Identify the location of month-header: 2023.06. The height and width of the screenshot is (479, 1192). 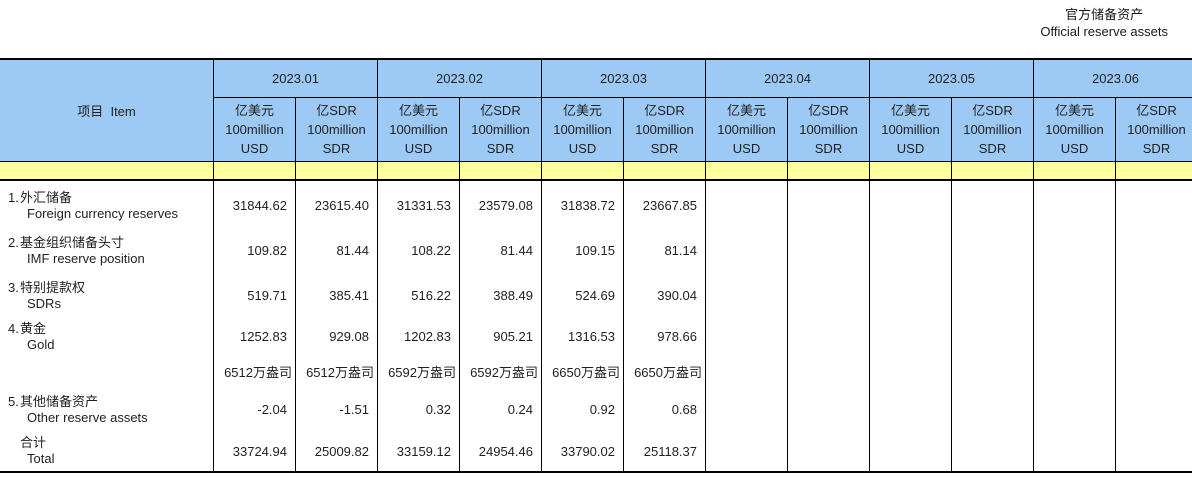
(1112, 79).